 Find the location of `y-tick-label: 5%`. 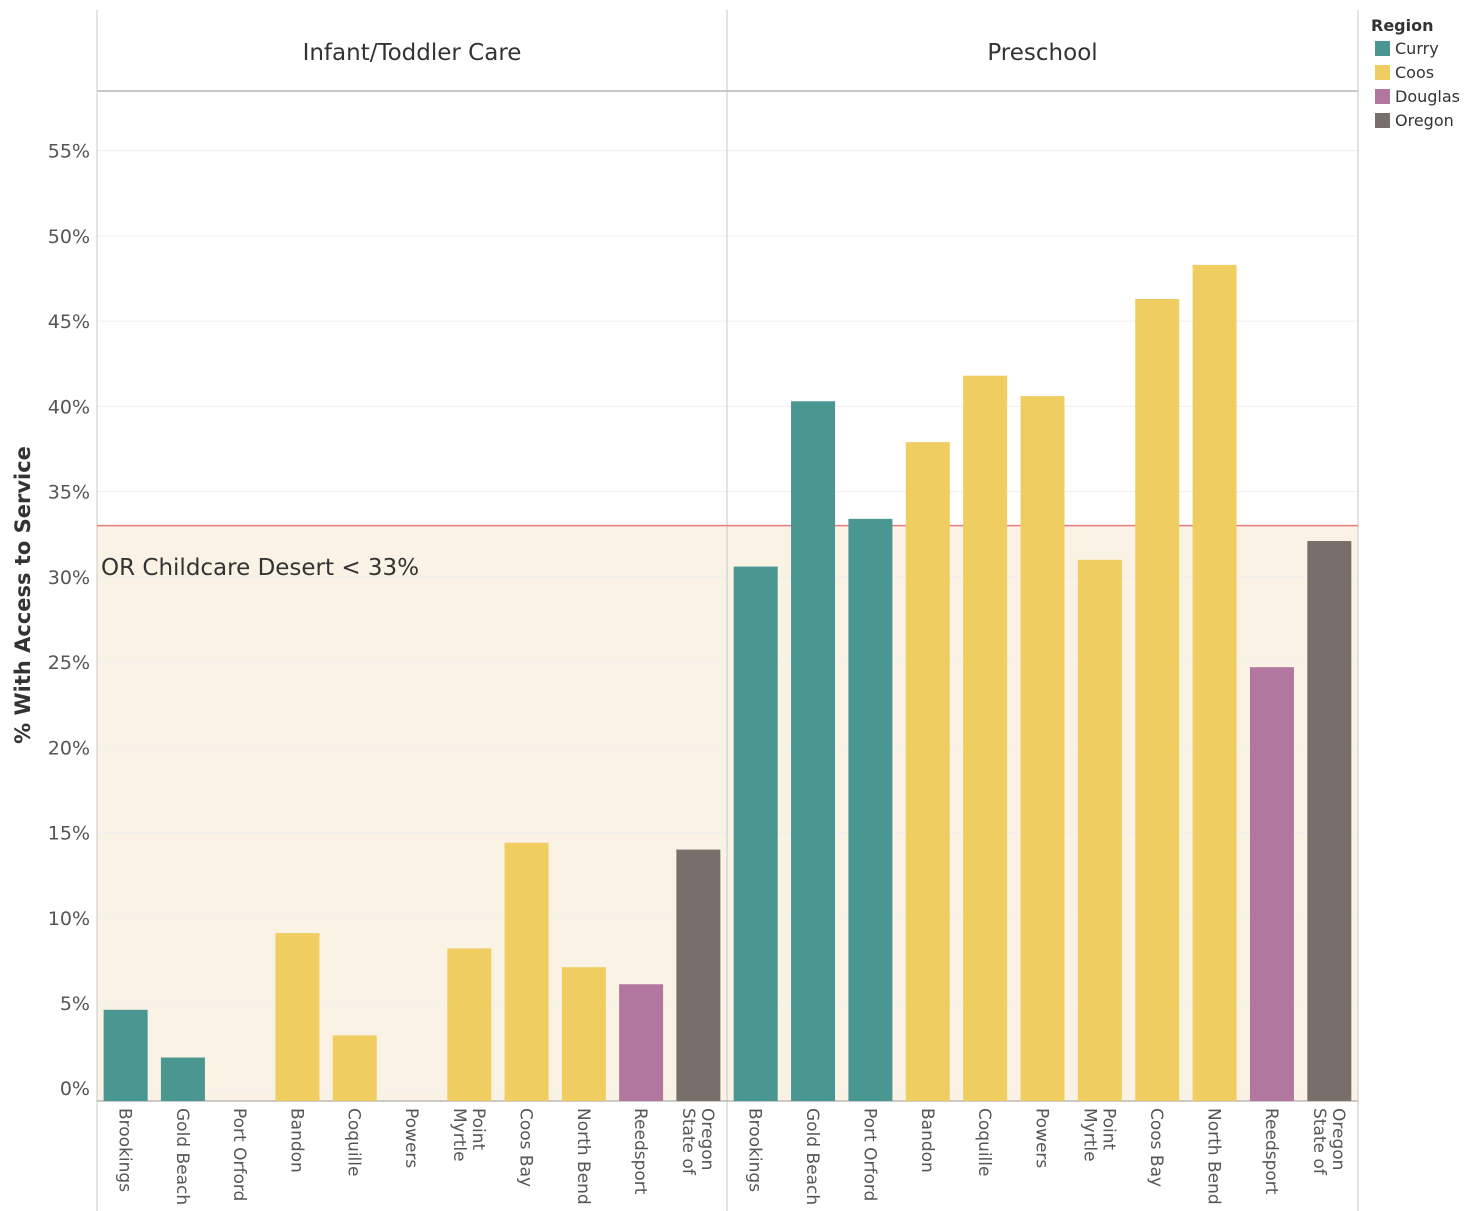

y-tick-label: 5% is located at coordinates (75, 1004).